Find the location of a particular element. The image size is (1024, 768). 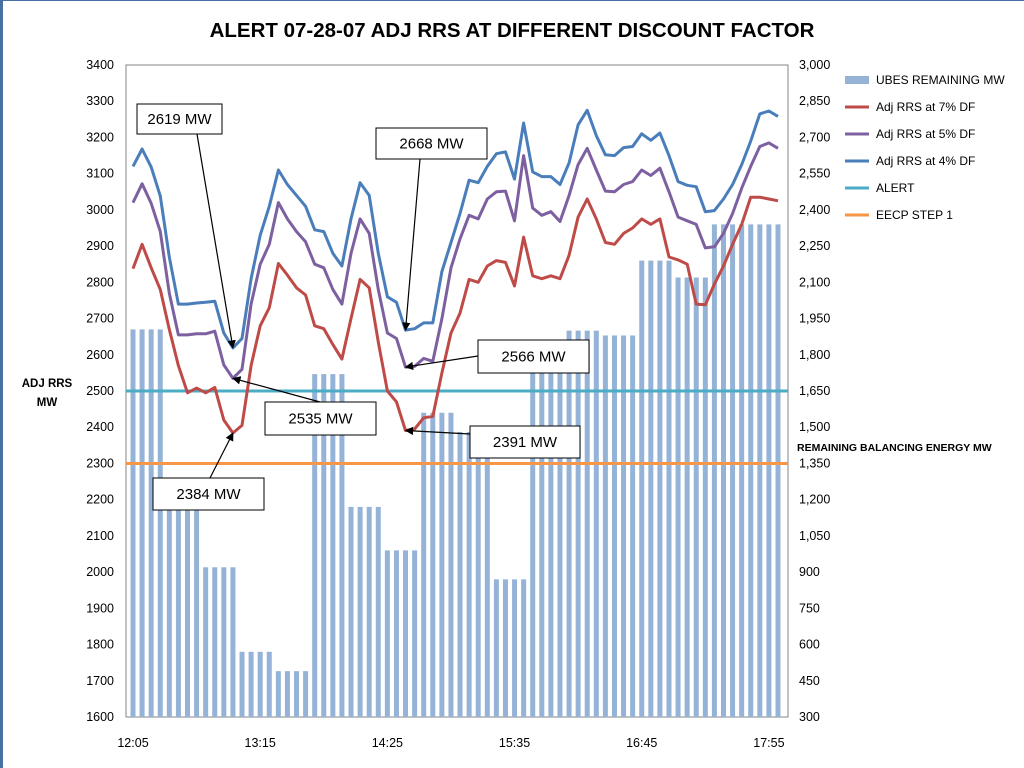

callout-label: 2391 MW is located at coordinates (525, 442).